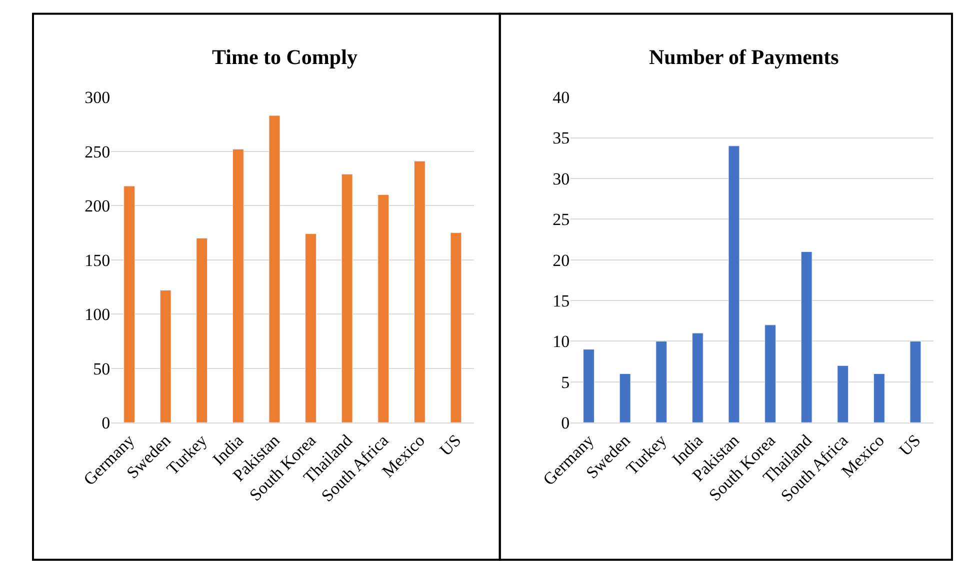 Image resolution: width=960 pixels, height=561 pixels. What do you see at coordinates (97, 206) in the screenshot?
I see `y-tick-label: 200` at bounding box center [97, 206].